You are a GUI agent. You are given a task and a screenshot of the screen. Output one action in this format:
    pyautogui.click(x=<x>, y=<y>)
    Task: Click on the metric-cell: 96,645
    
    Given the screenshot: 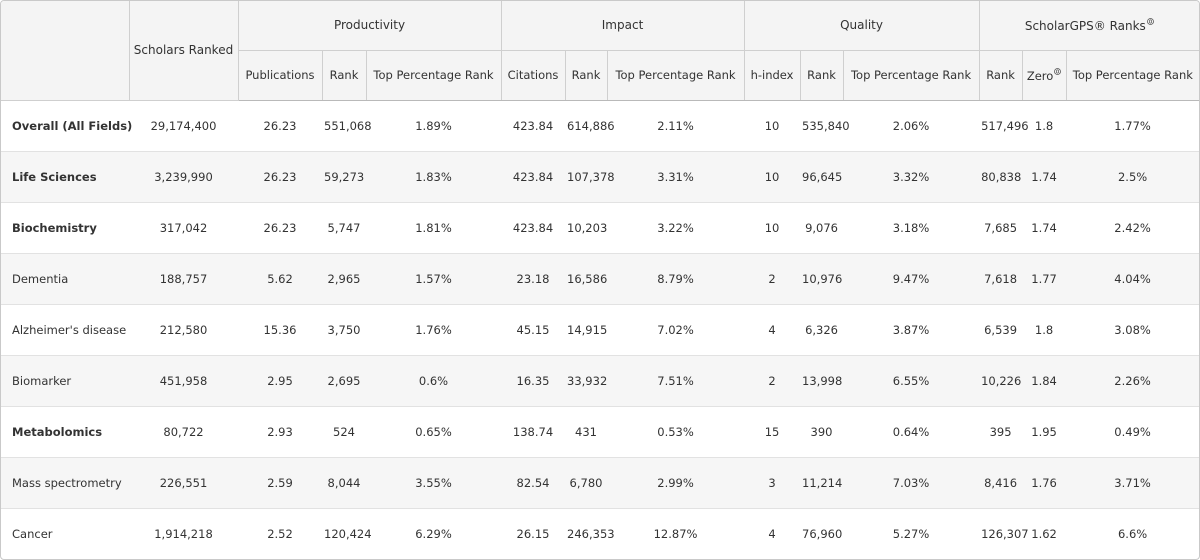 What is the action you would take?
    pyautogui.click(x=822, y=177)
    